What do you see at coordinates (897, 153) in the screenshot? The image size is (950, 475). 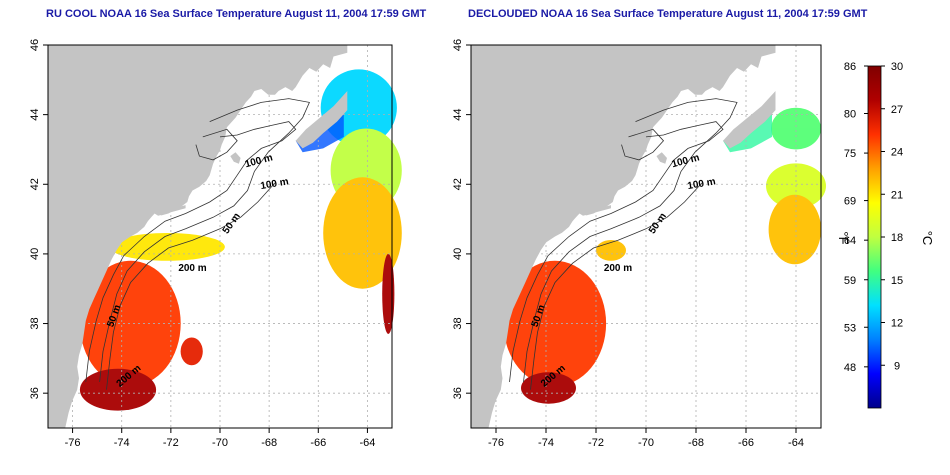 I see `colorbar-label-c: 24` at bounding box center [897, 153].